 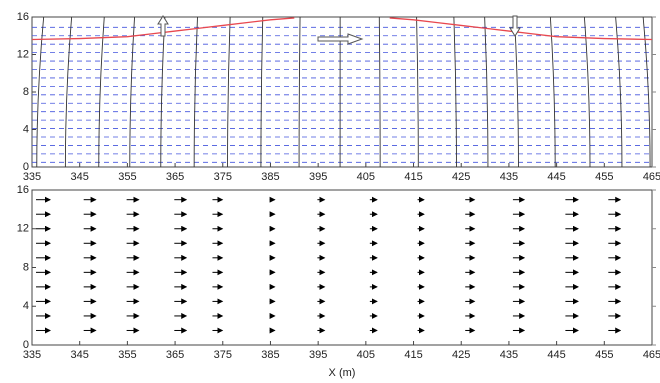 I want to click on water-table, so click(x=342, y=29).